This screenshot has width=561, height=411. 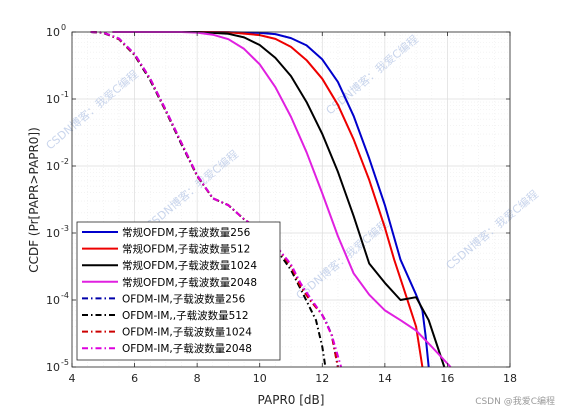 I want to click on legend-label-5: OFDM-IM,子载波数量256, so click(x=184, y=298).